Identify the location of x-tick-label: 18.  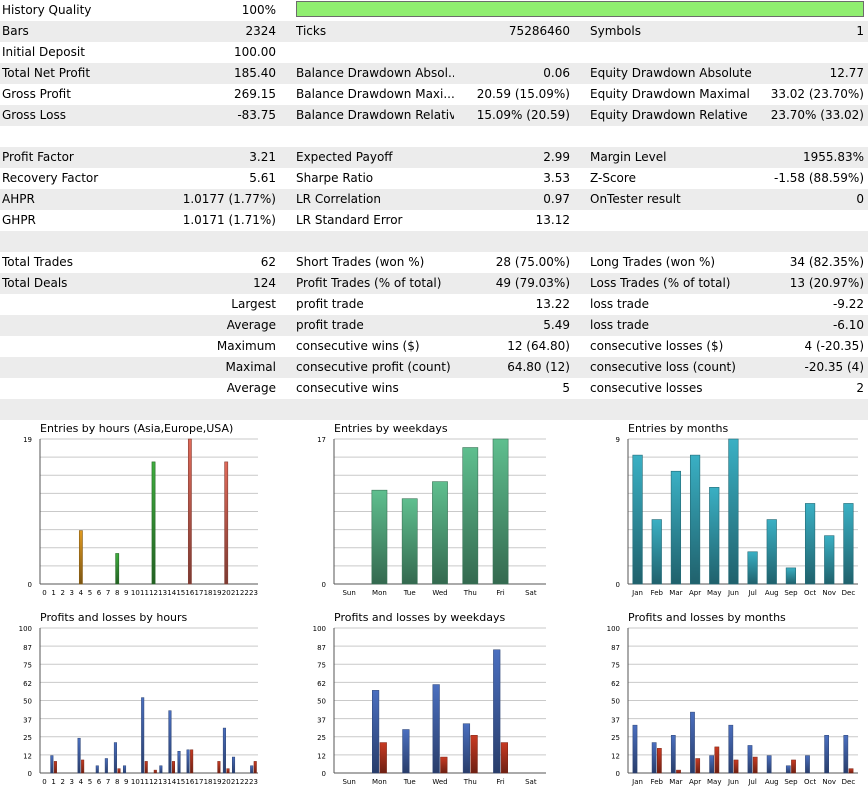
(208, 593).